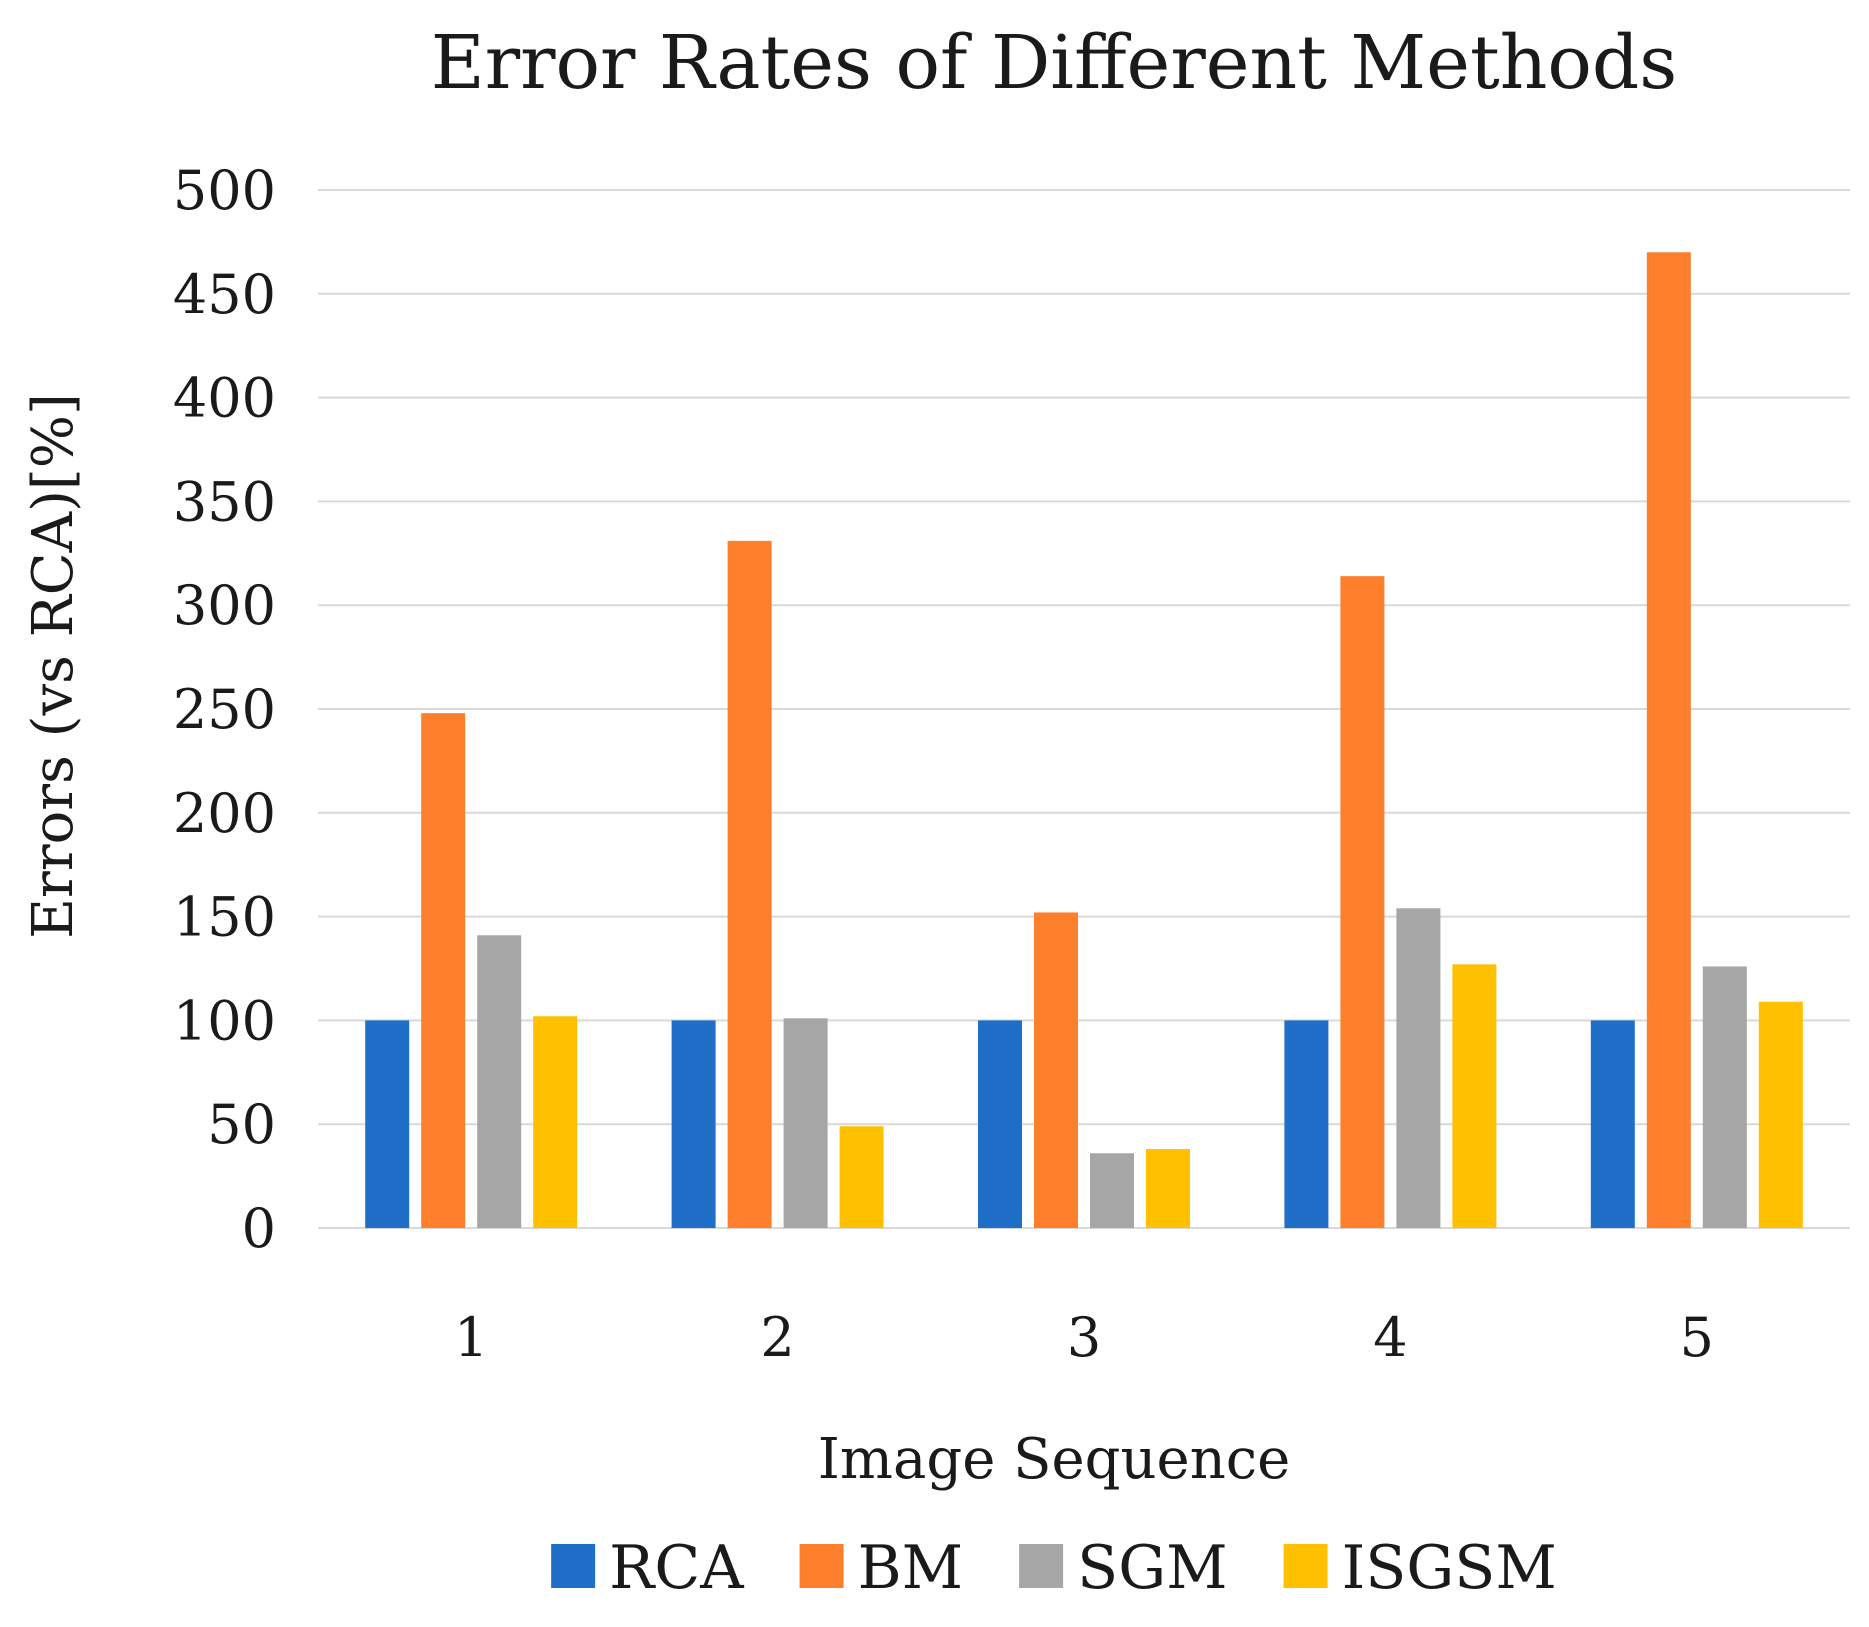  I want to click on legend-item-sgm: SGM, so click(1123, 1568).